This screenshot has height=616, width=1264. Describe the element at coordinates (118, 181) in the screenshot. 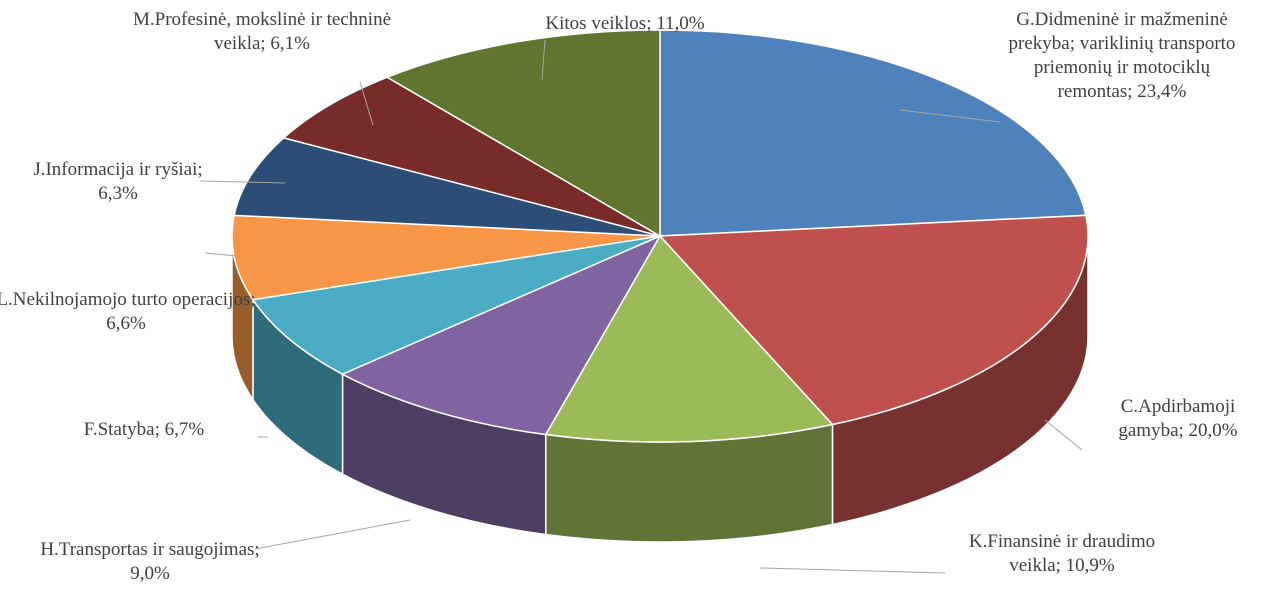

I see `data-label: J.Informacija ir ryšiai; 6,3%` at that location.